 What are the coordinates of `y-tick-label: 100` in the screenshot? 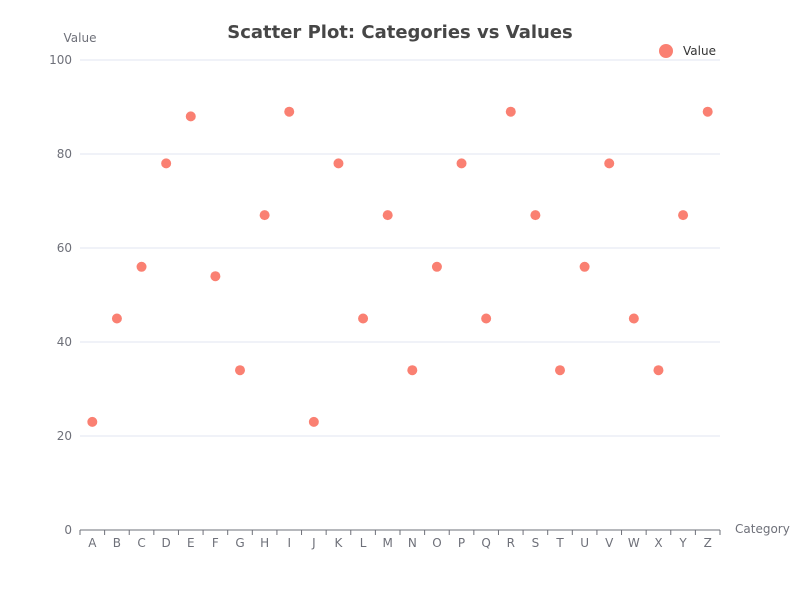 It's located at (60, 60).